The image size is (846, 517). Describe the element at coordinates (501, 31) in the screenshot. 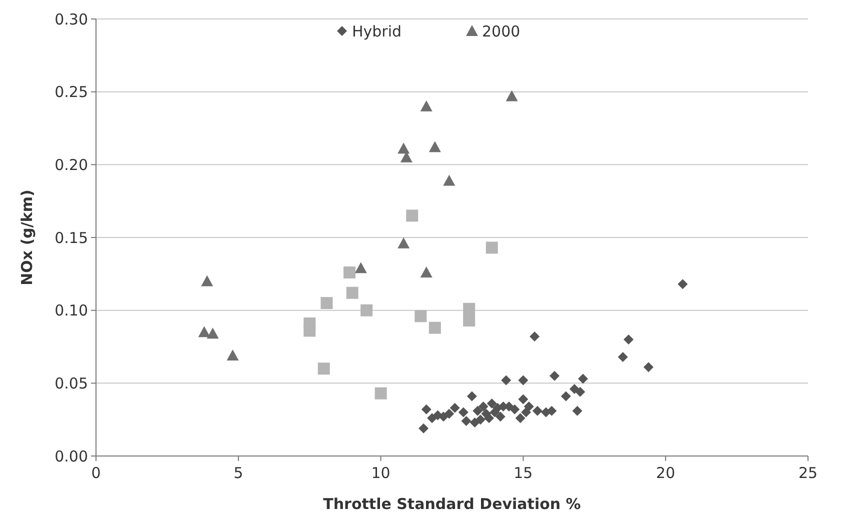

I see `legend-label: 2000` at that location.